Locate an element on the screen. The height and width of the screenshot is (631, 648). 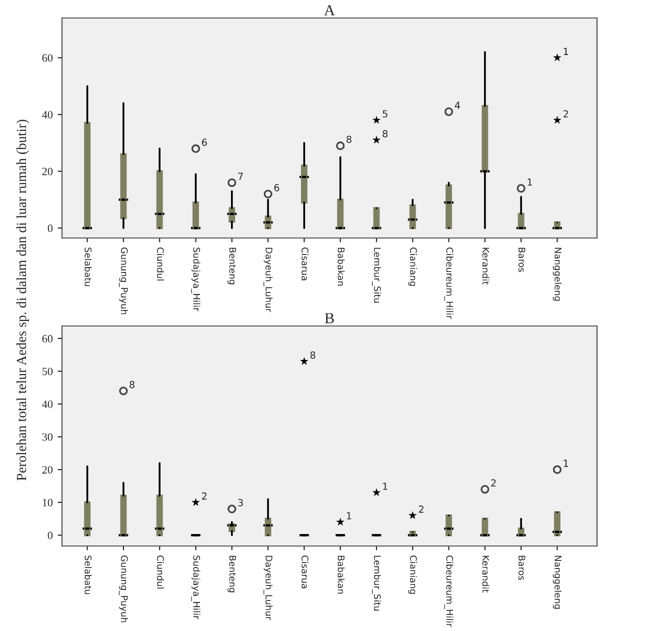
y-tick-label: 50 is located at coordinates (47, 372).